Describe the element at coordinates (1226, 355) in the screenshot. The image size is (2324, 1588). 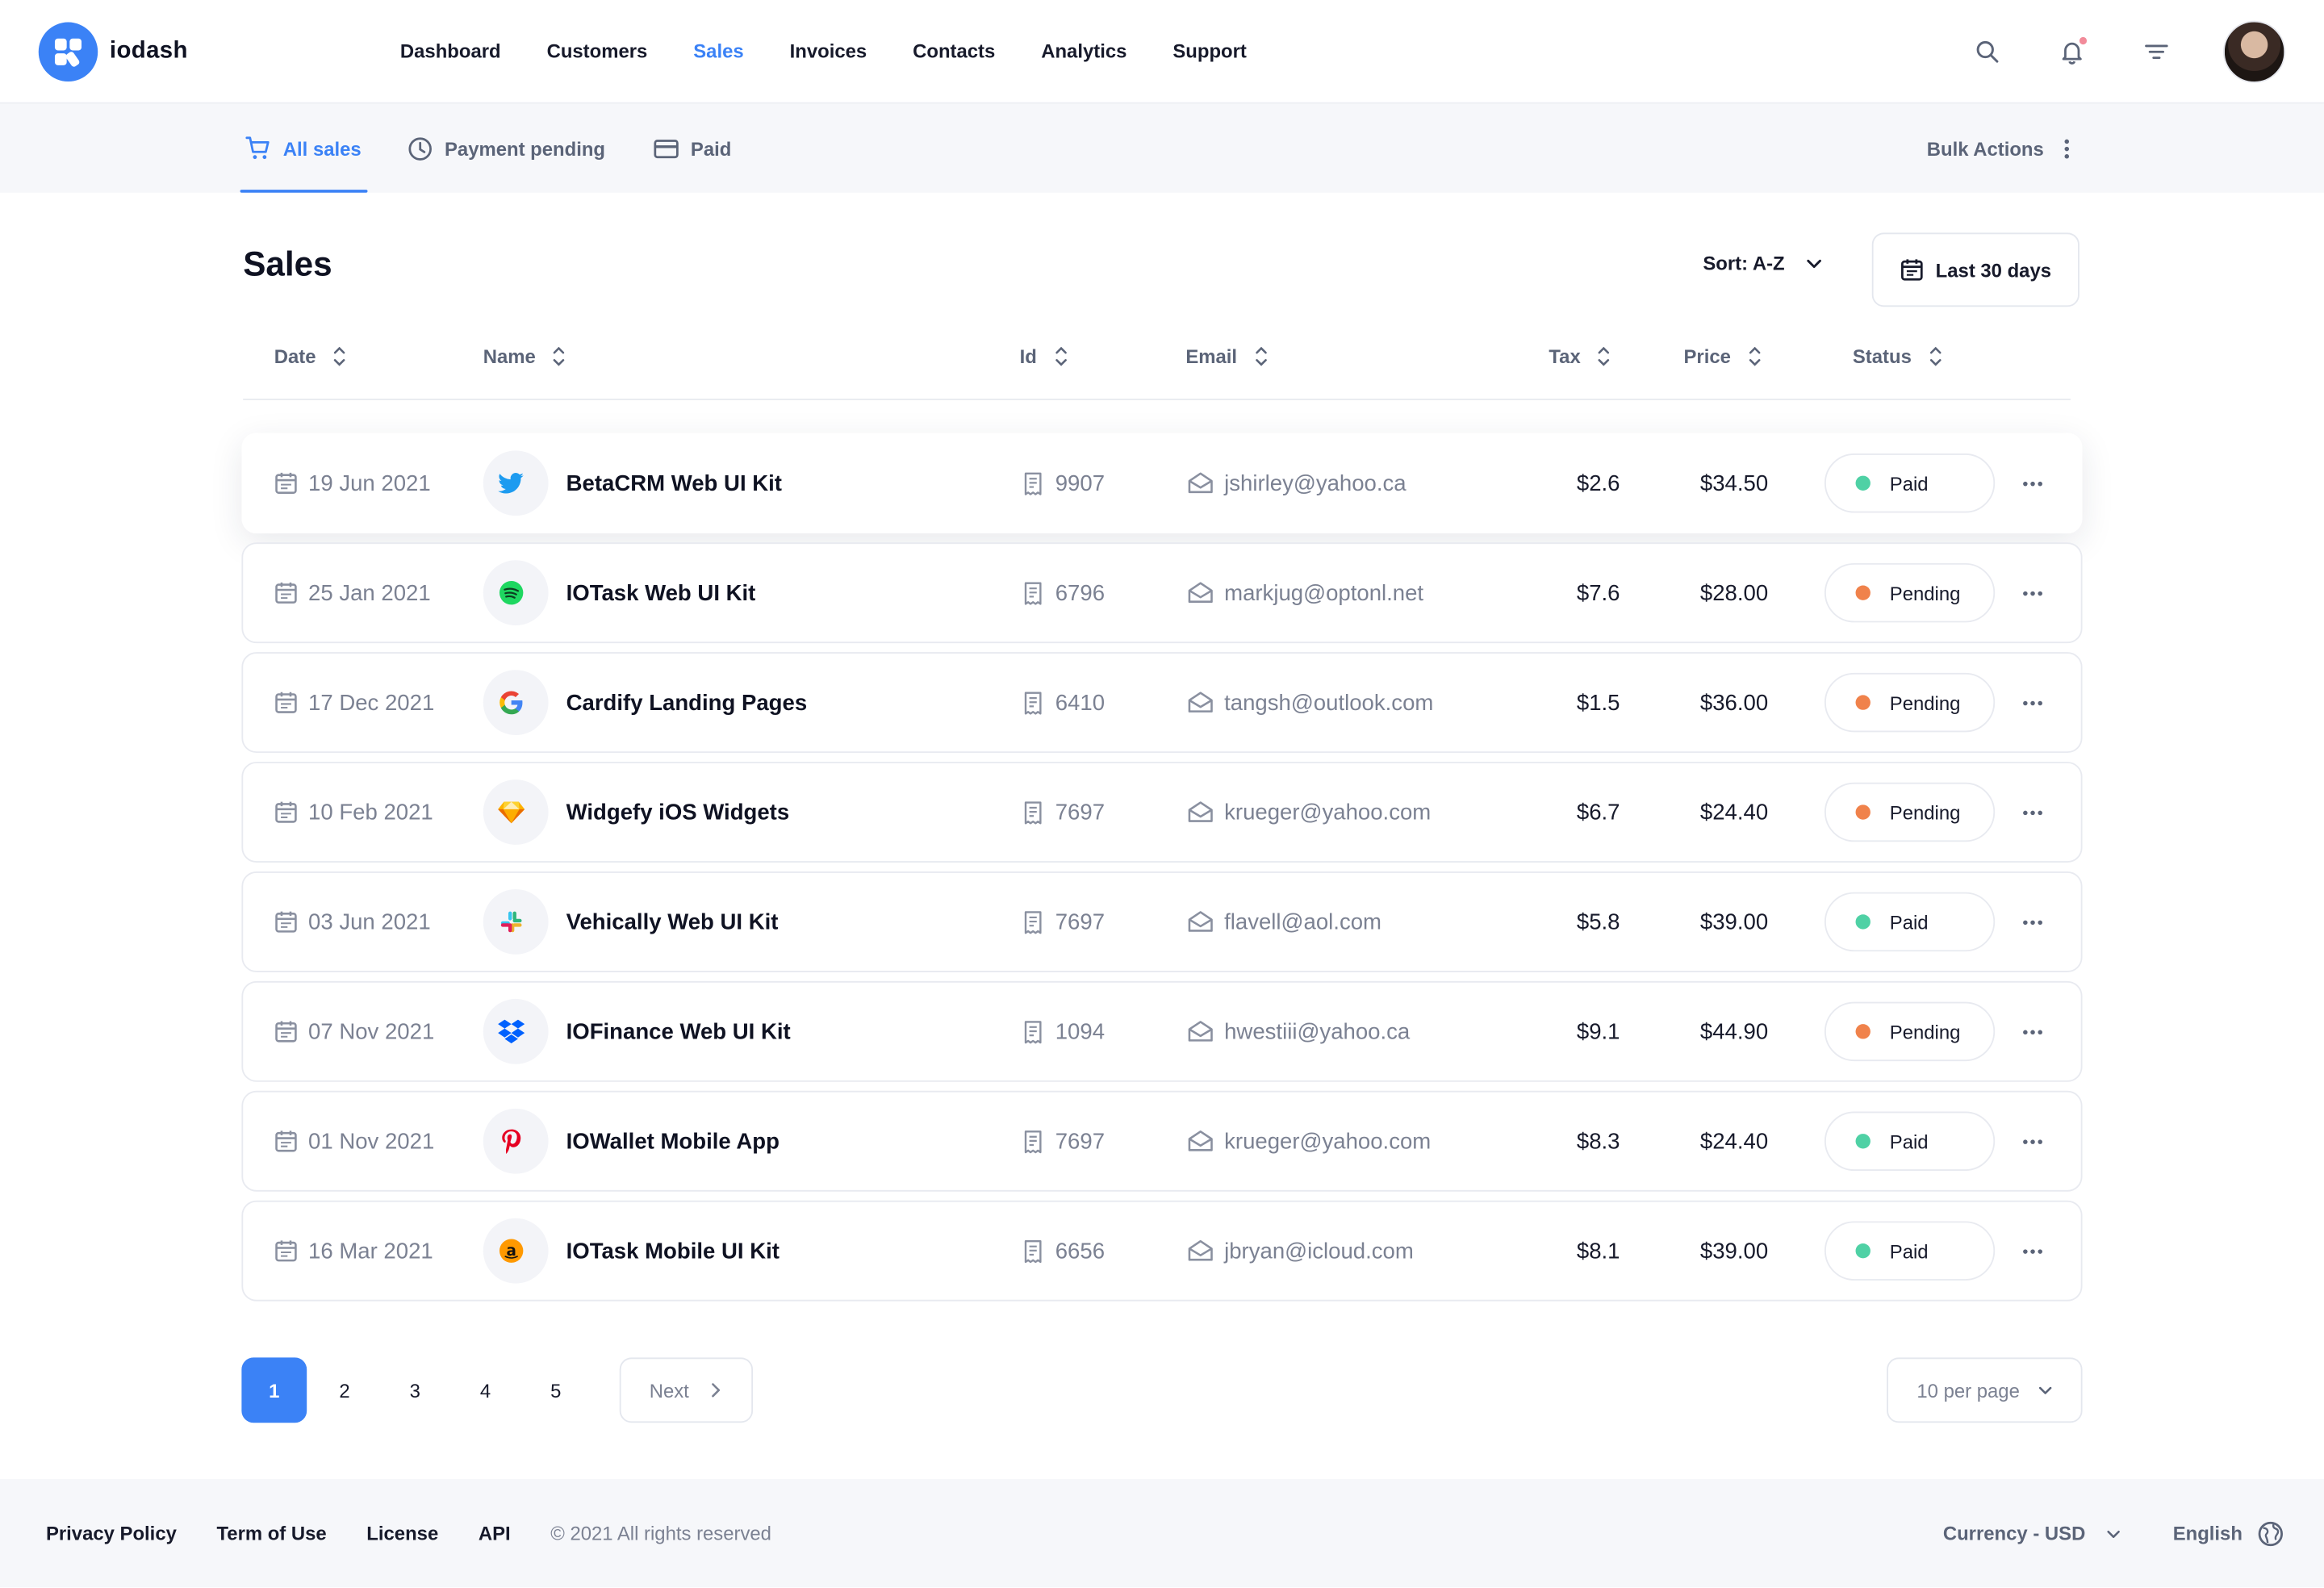
I see `column-email: Email` at that location.